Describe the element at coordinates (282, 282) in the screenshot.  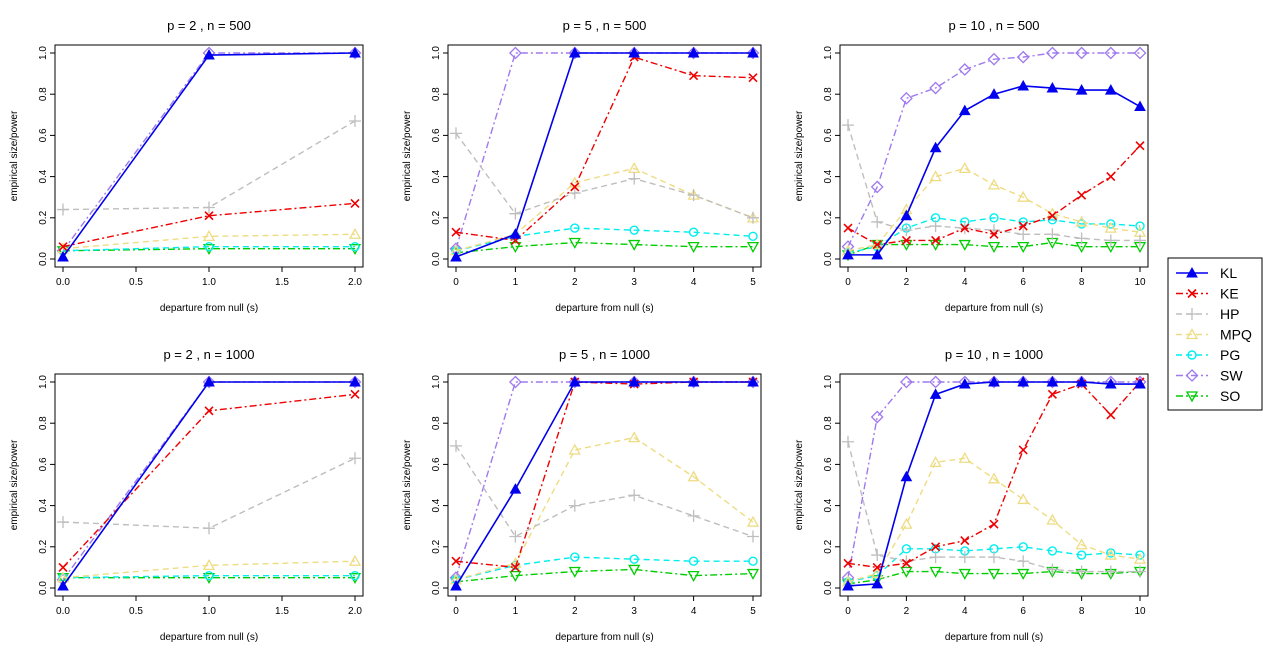
I see `x-tick-label: 1.5` at that location.